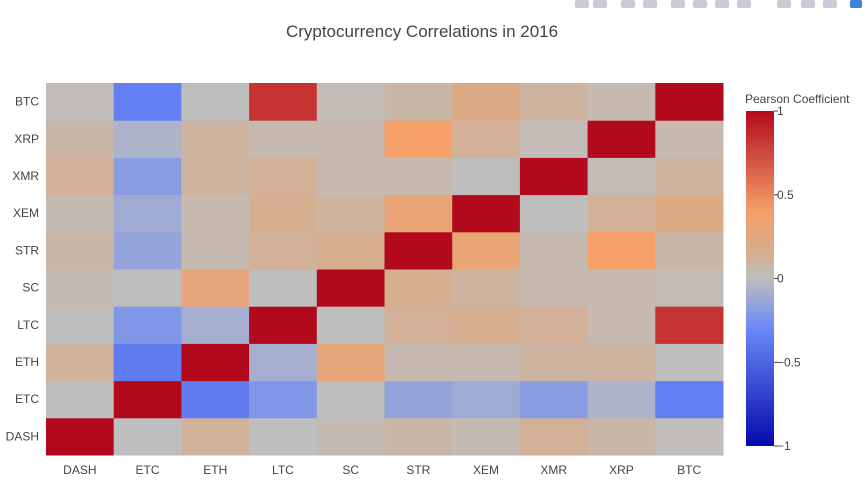 Image resolution: width=865 pixels, height=489 pixels. Describe the element at coordinates (80, 139) in the screenshot. I see `heatmap-cell-xrp-dash` at that location.